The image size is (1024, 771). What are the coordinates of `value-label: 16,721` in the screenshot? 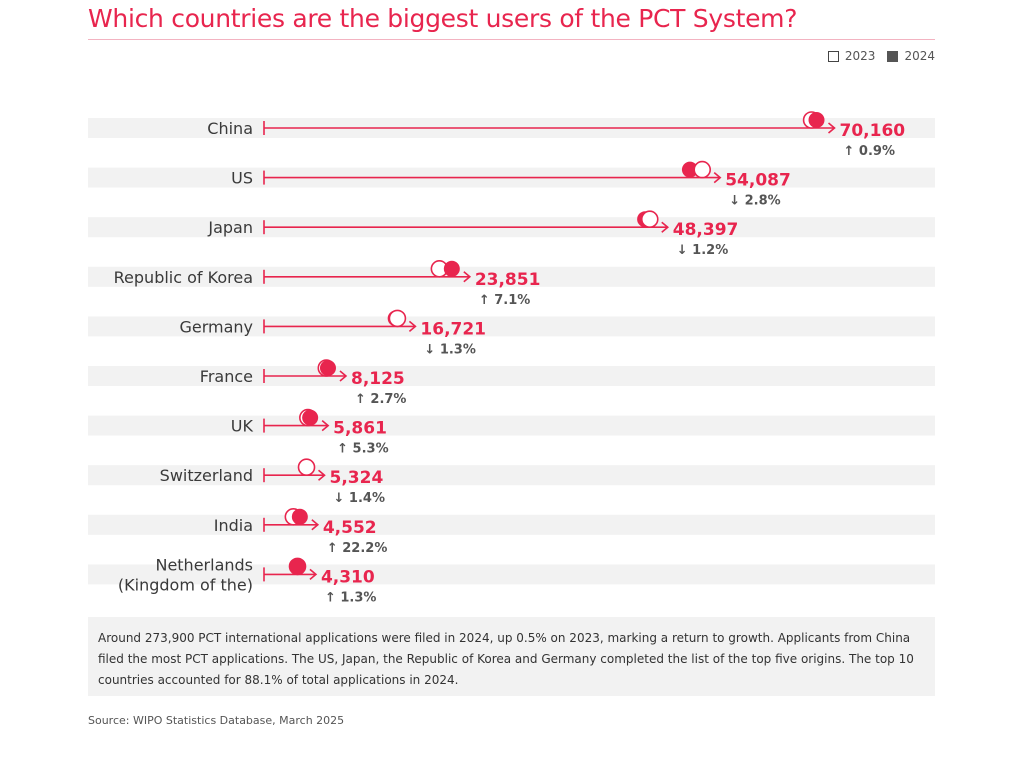 It's located at (453, 329).